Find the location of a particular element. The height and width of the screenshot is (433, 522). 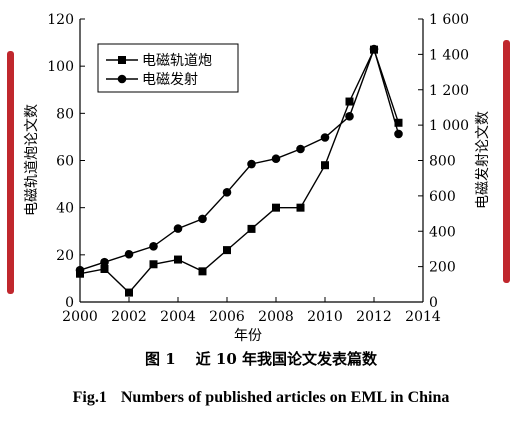

left-accent-bar is located at coordinates (10, 172).